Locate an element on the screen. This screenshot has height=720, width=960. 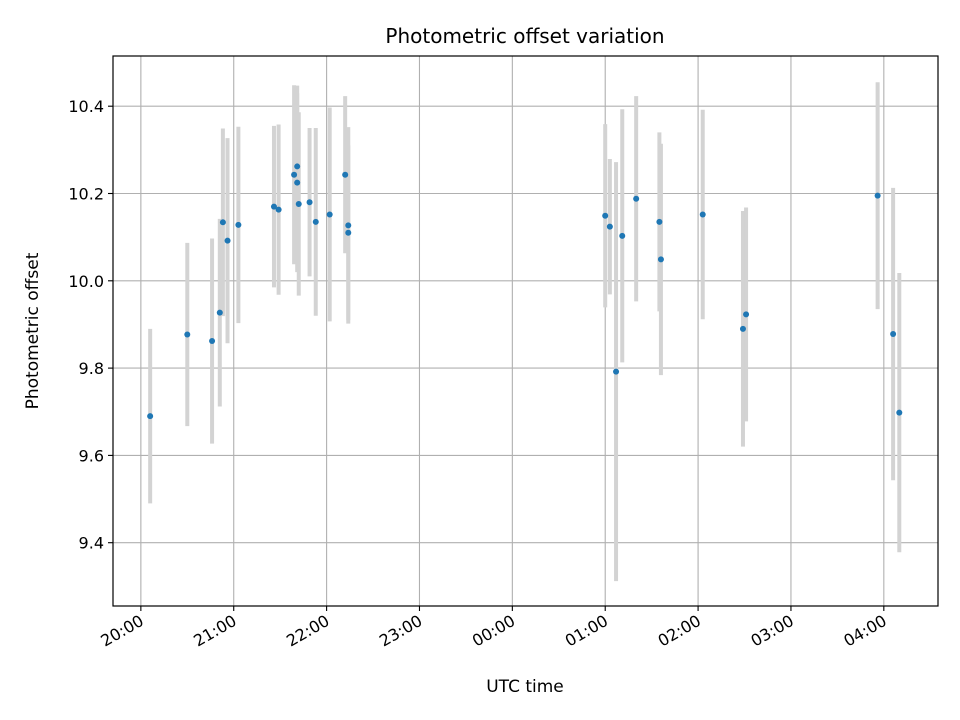
chart-title: Photometric offset variation is located at coordinates (524, 36).